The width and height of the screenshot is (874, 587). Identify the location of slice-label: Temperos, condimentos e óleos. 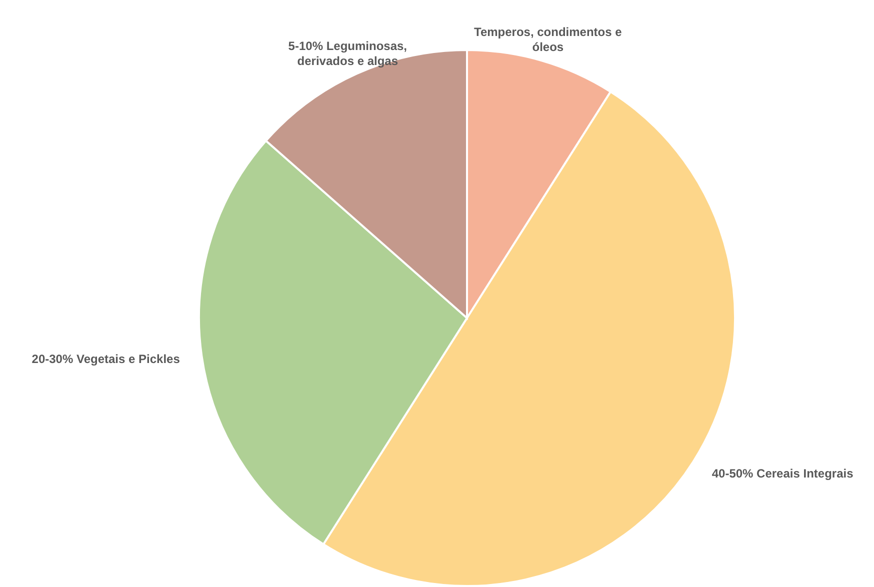
(548, 39).